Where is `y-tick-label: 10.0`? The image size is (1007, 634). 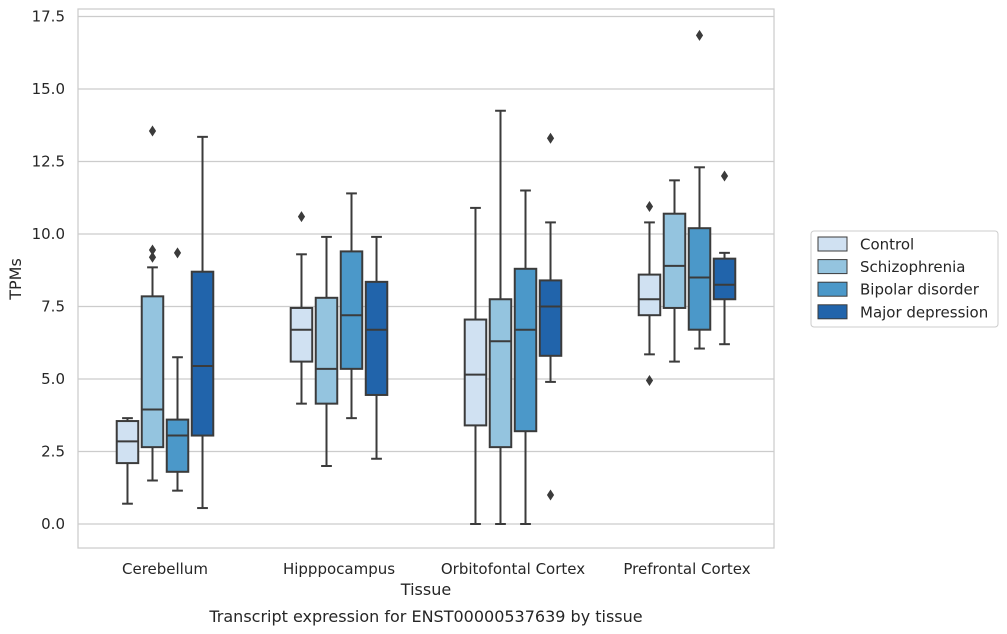
y-tick-label: 10.0 is located at coordinates (48, 234).